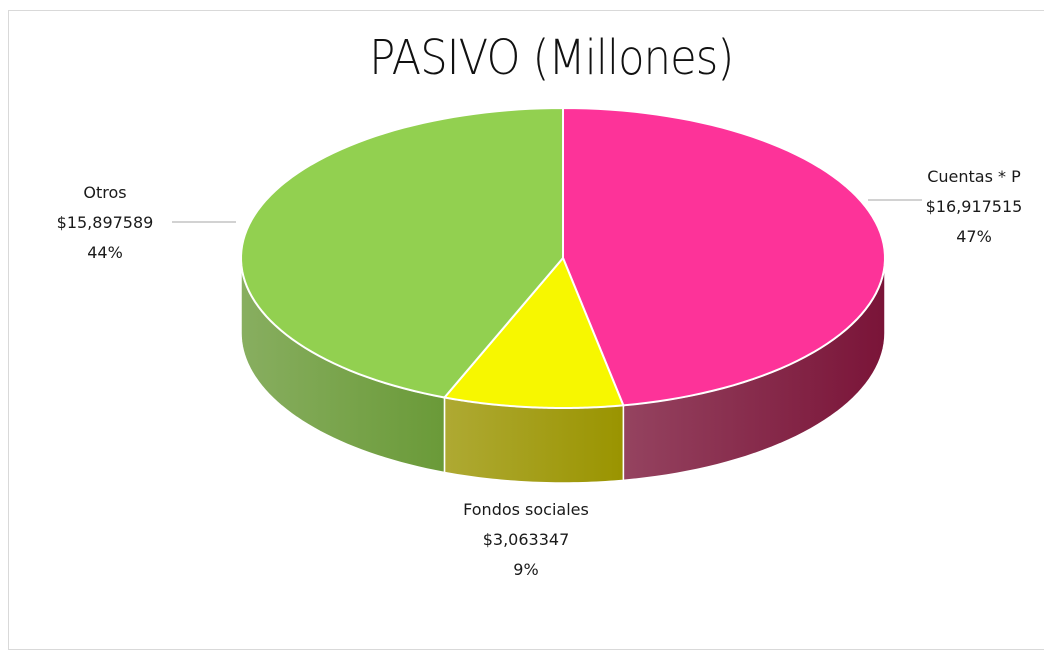 Image resolution: width=1044 pixels, height=650 pixels. What do you see at coordinates (534, 440) in the screenshot?
I see `pie-side-fondos-sociales` at bounding box center [534, 440].